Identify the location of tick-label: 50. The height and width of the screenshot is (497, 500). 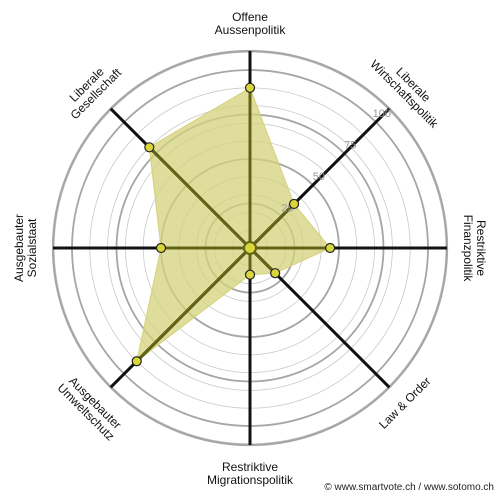
(319, 177).